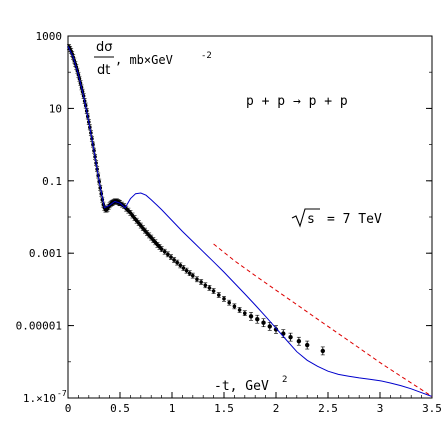 This screenshot has height=444, width=444. What do you see at coordinates (144, 60) in the screenshot?
I see `ylabel-units: , mb×GeV` at bounding box center [144, 60].